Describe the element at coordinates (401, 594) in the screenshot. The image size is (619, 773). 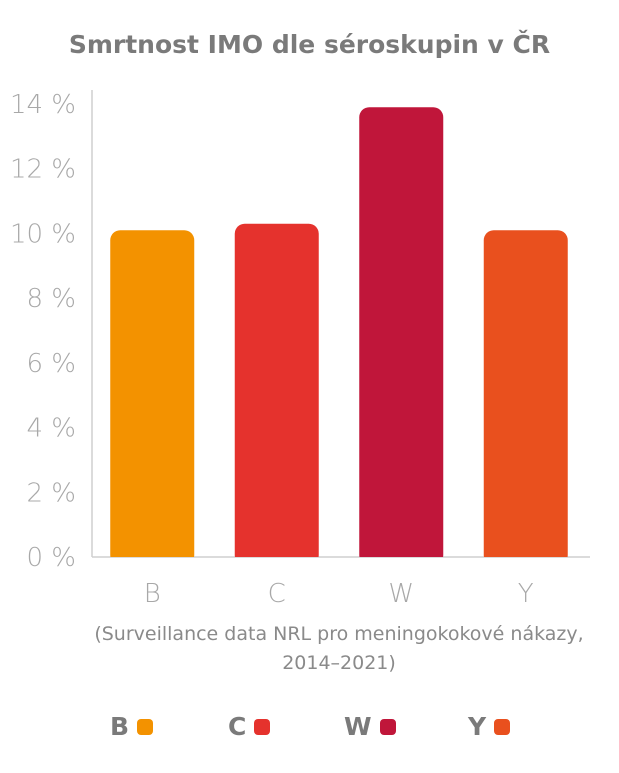
I see `x-tick-label: W` at that location.